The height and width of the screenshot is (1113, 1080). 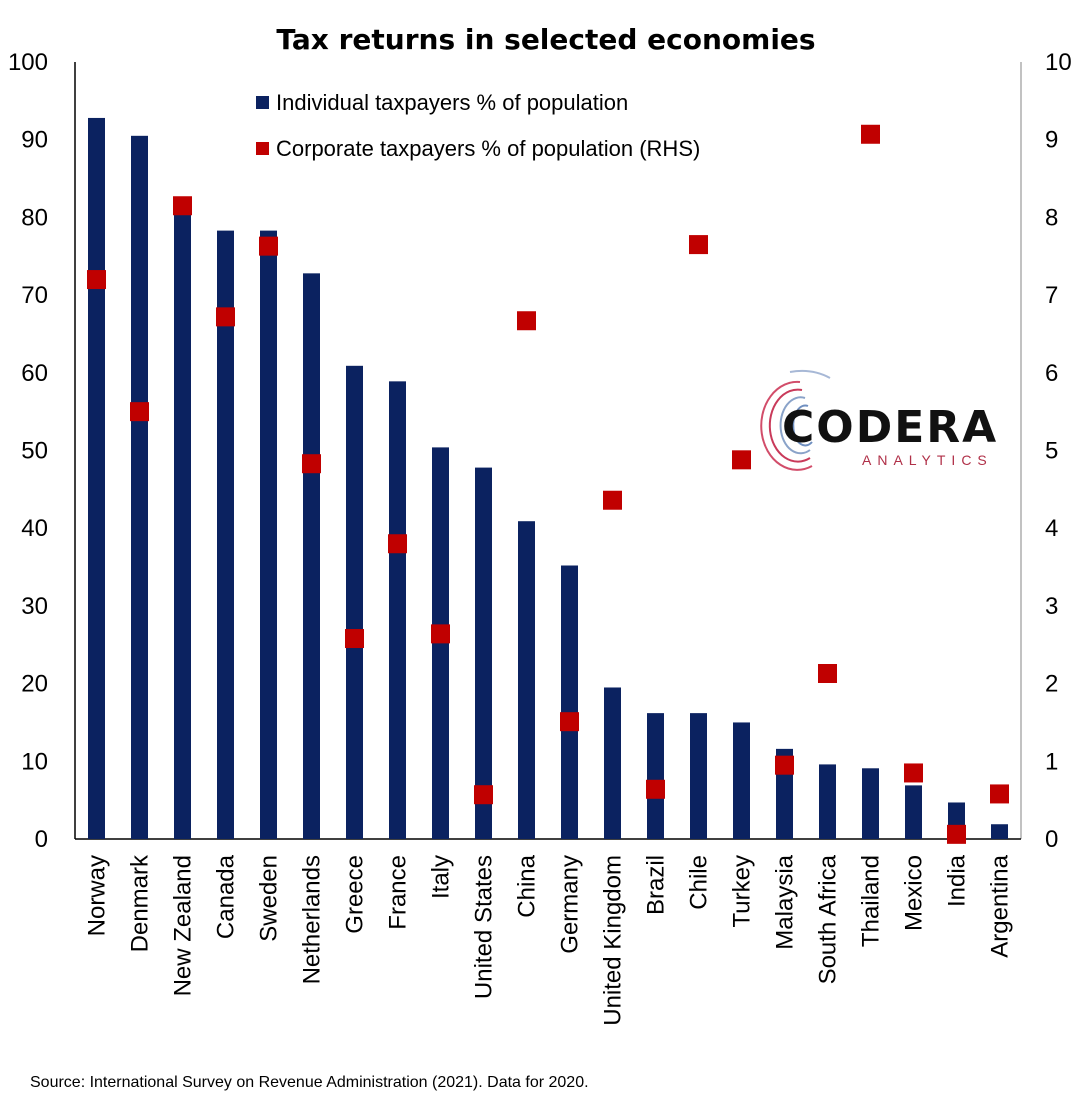 What do you see at coordinates (999, 831) in the screenshot?
I see `bar-argentina` at bounding box center [999, 831].